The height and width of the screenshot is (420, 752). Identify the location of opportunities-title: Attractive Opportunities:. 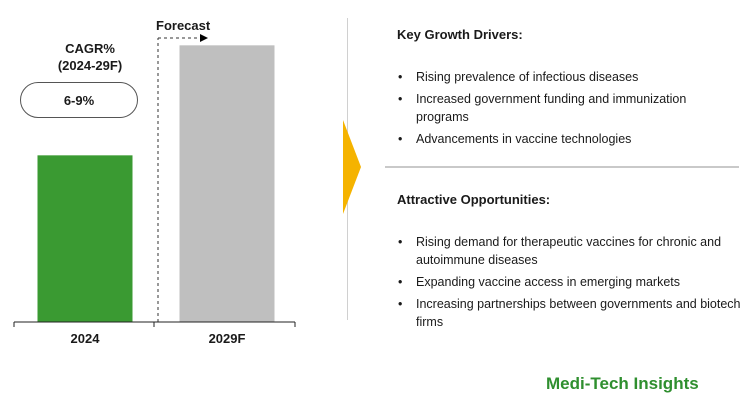
(474, 199).